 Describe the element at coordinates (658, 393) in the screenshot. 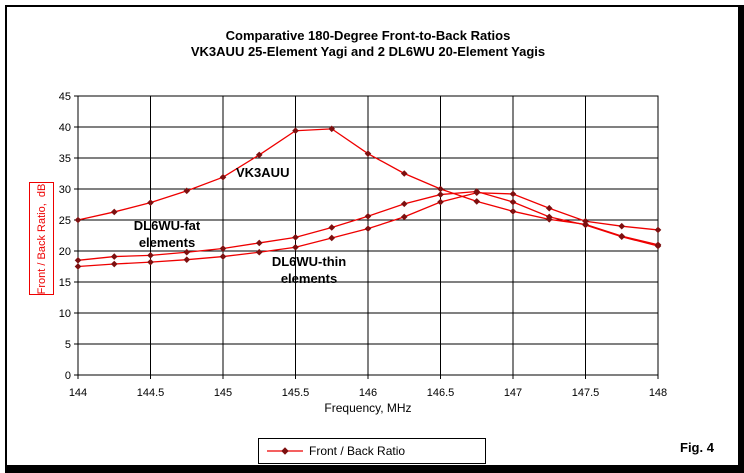

I see `svg-text: 148` at that location.